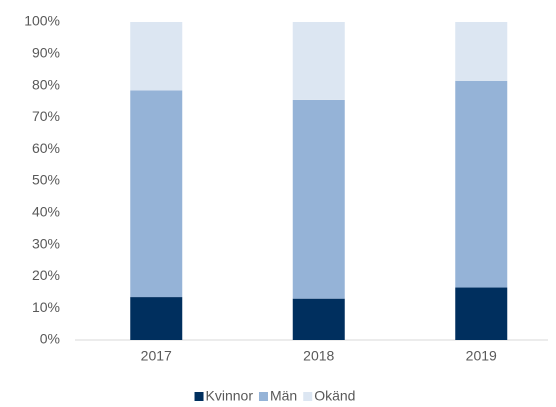 The width and height of the screenshot is (556, 407). Describe the element at coordinates (46, 84) in the screenshot. I see `y-tick-label: 80%` at that location.